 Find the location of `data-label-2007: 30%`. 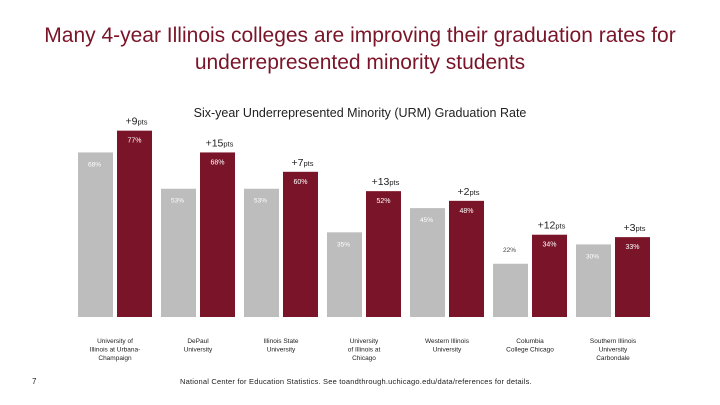

data-label-2007: 30% is located at coordinates (592, 256).